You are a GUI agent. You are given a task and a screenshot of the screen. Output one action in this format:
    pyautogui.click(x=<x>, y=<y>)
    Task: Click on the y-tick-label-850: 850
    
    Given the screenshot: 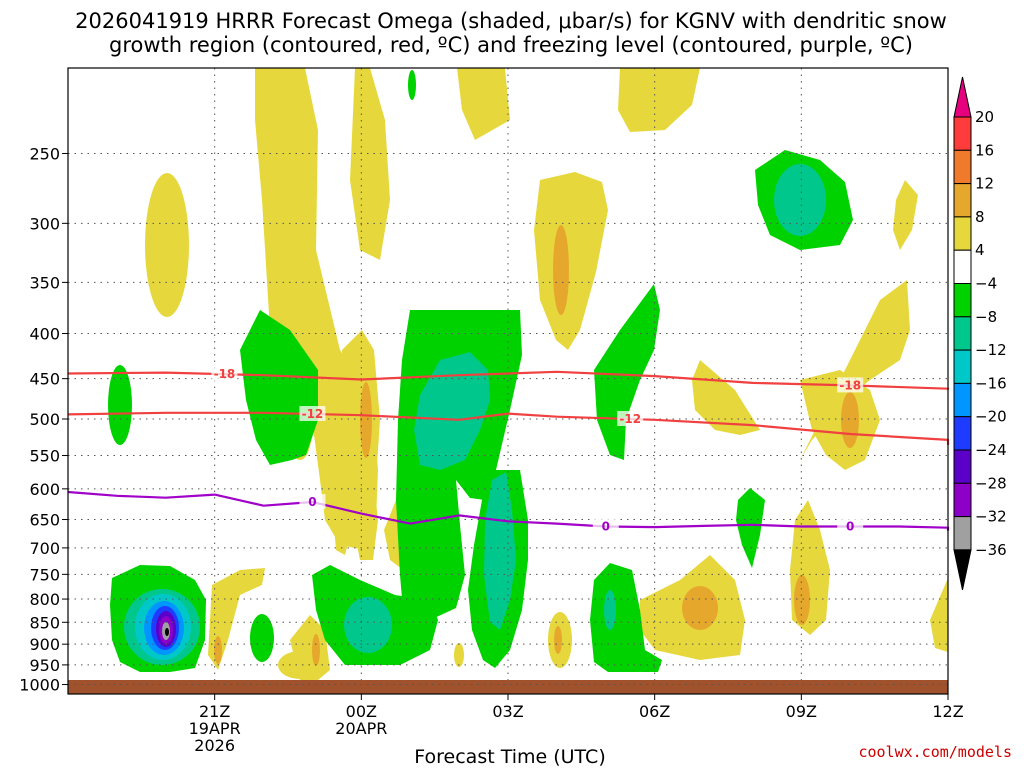 What is the action you would take?
    pyautogui.click(x=44, y=622)
    